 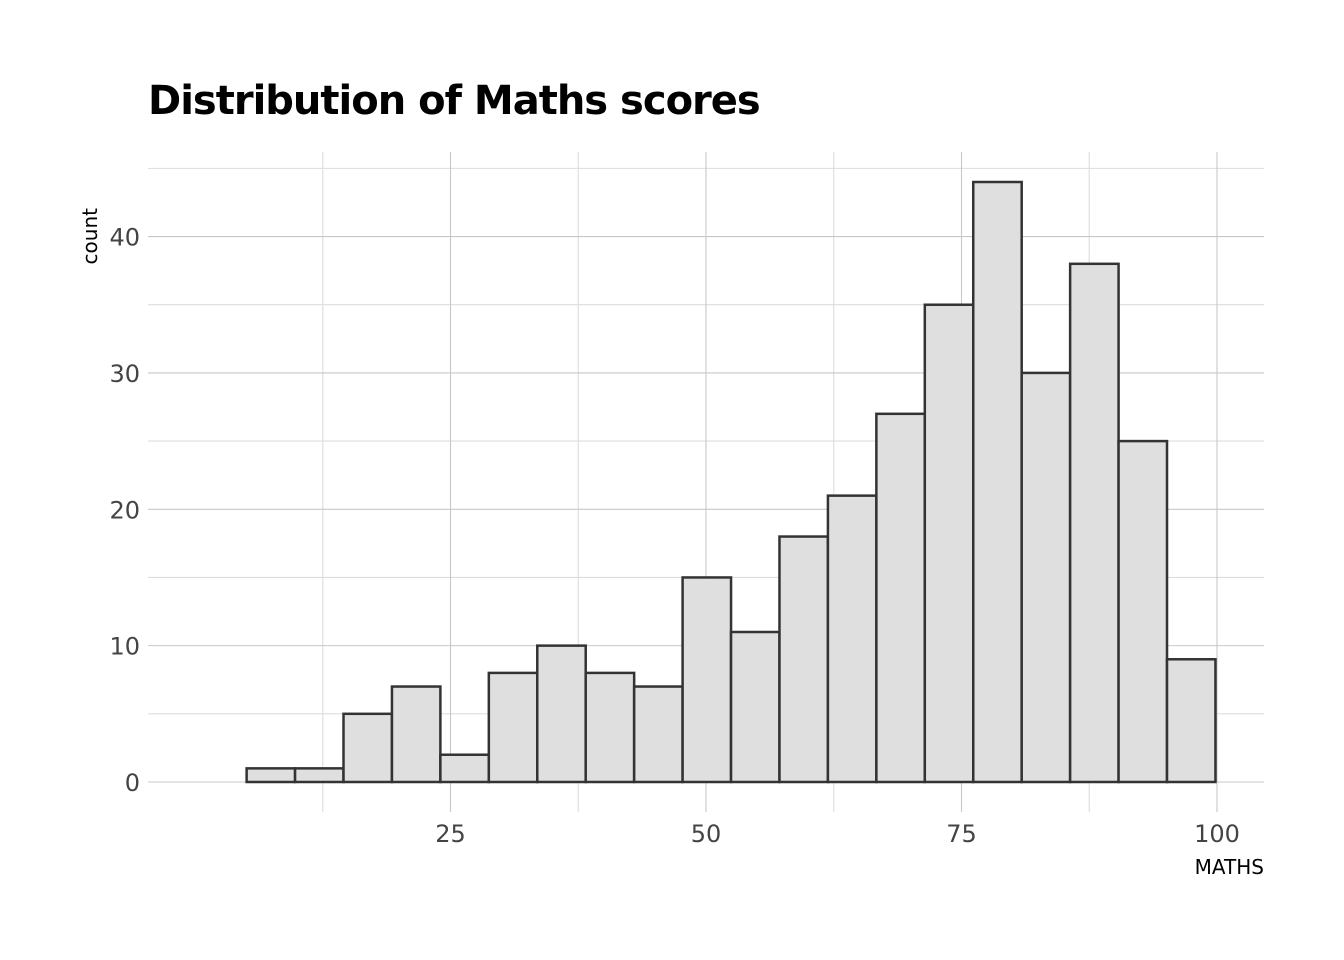 I want to click on x-tick-label: 50, so click(x=706, y=834).